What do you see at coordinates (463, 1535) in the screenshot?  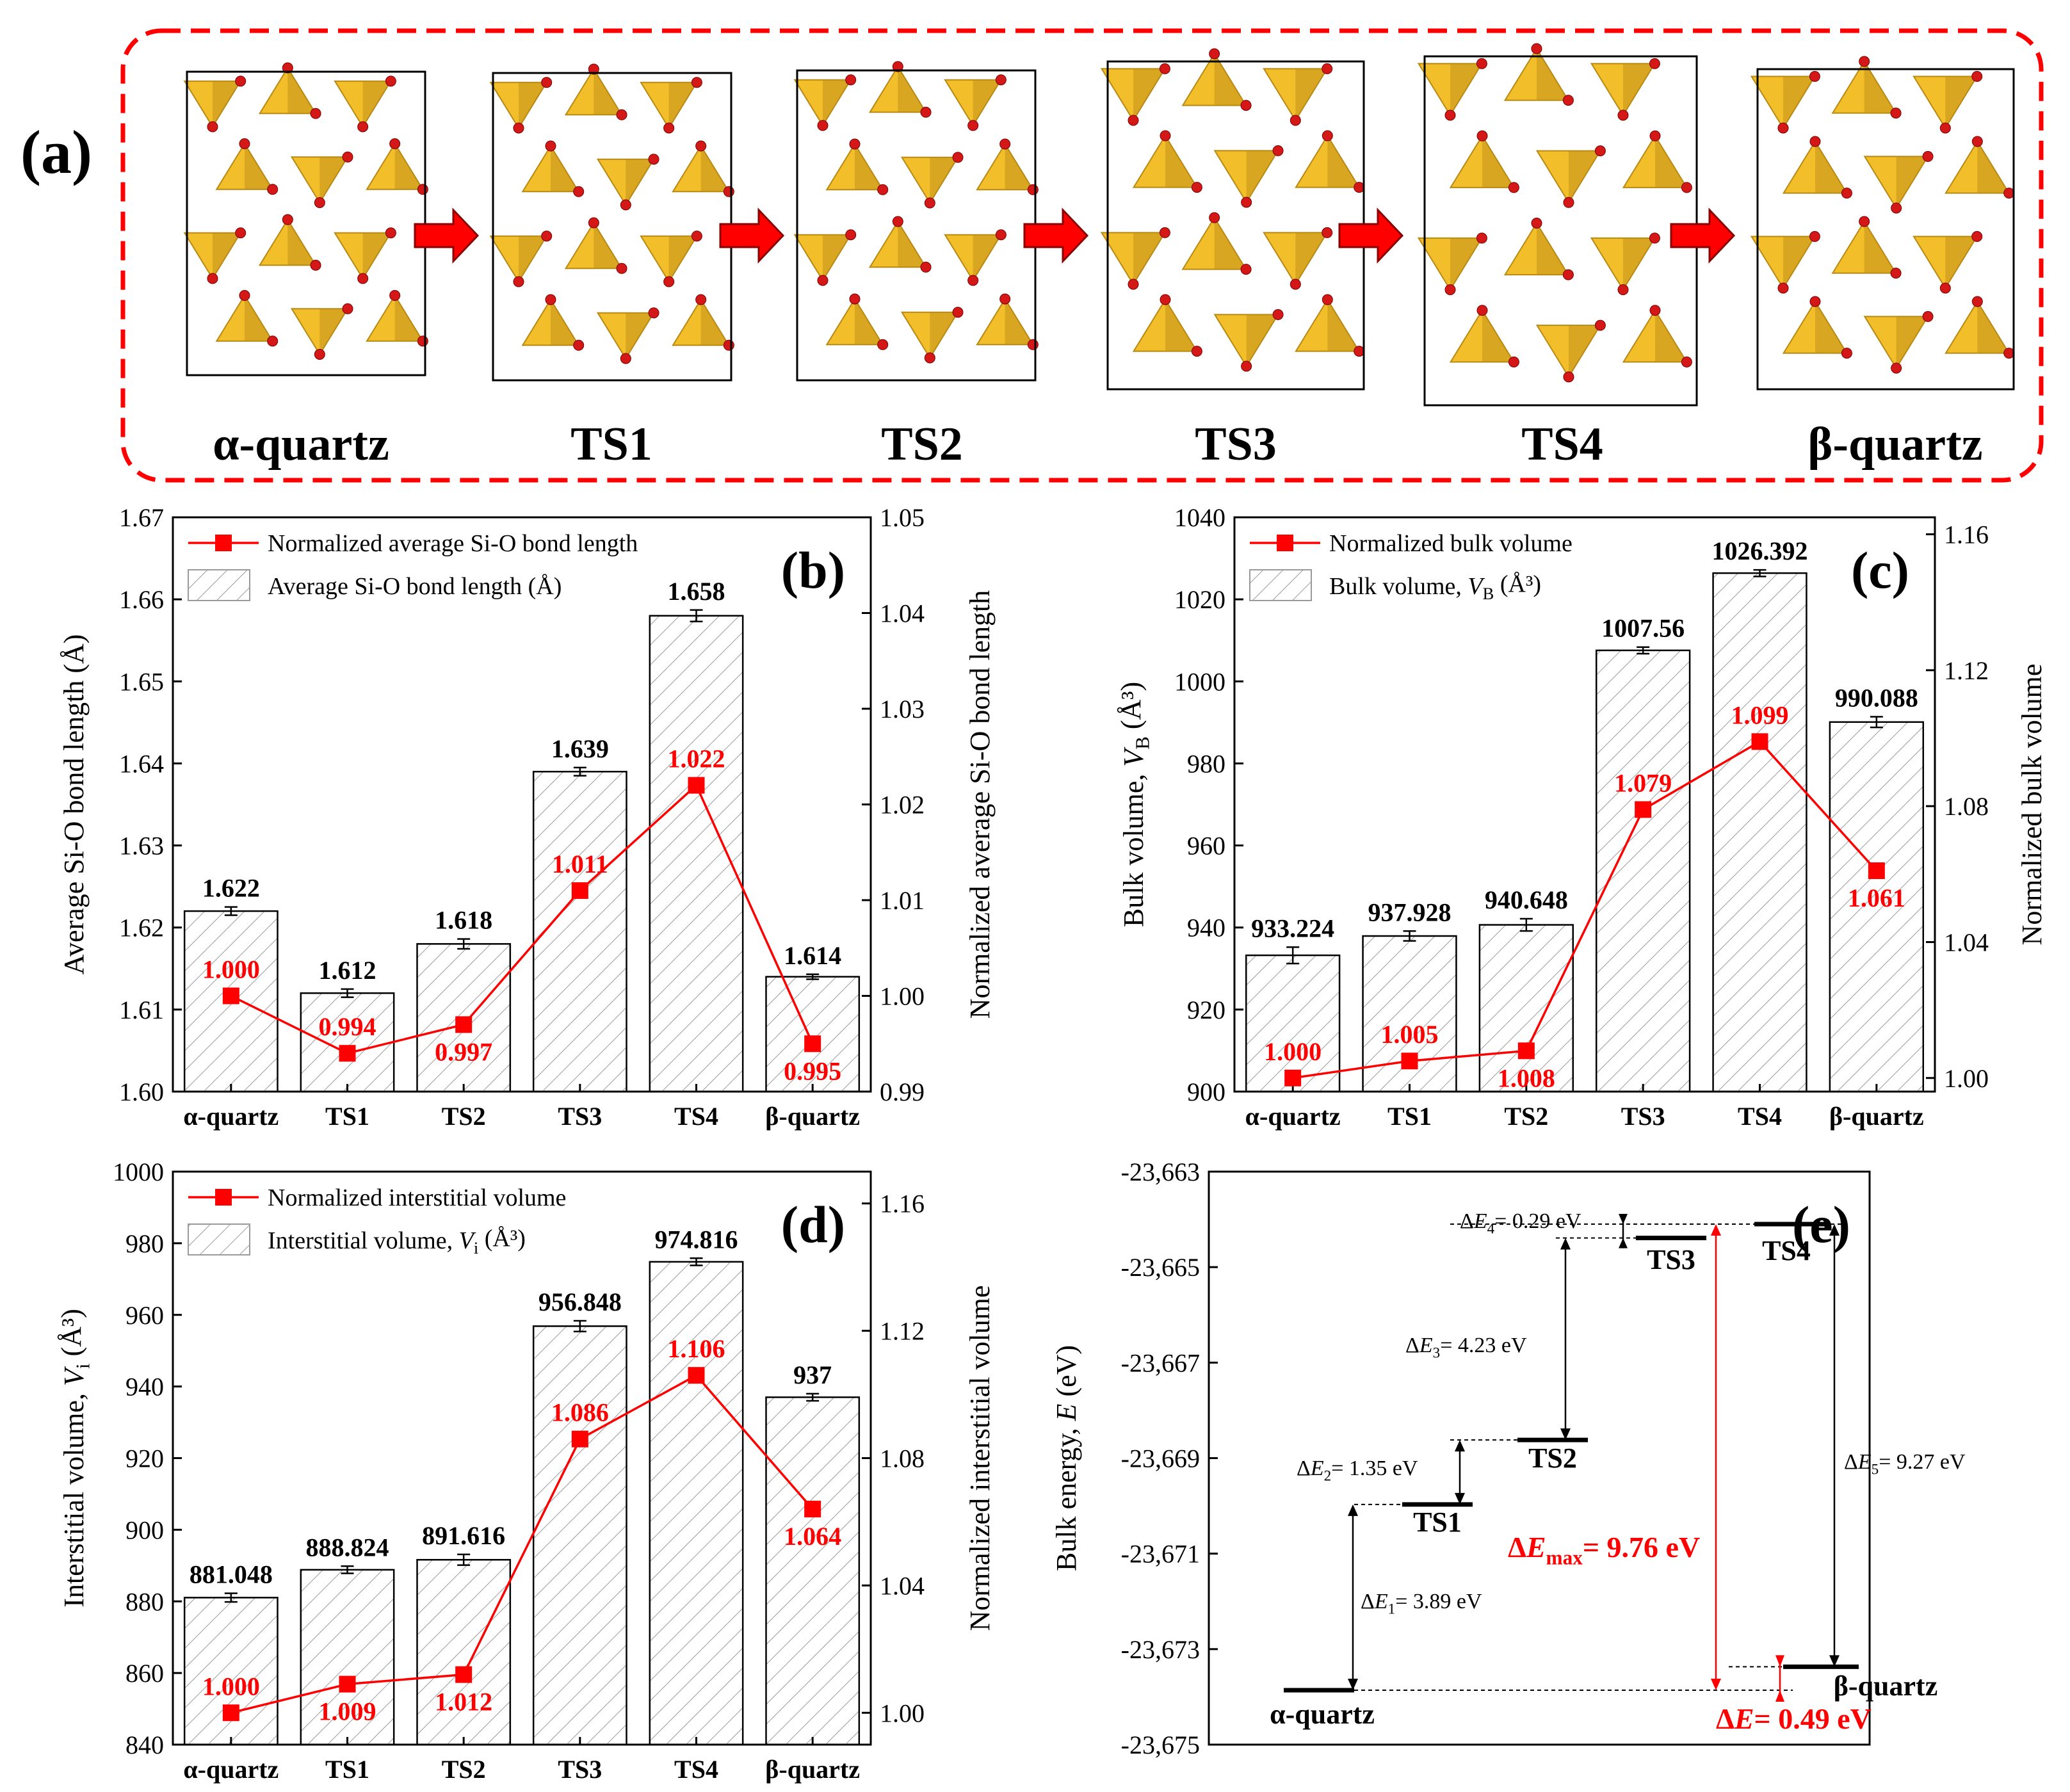 I see `bar-value-label: 891.616` at bounding box center [463, 1535].